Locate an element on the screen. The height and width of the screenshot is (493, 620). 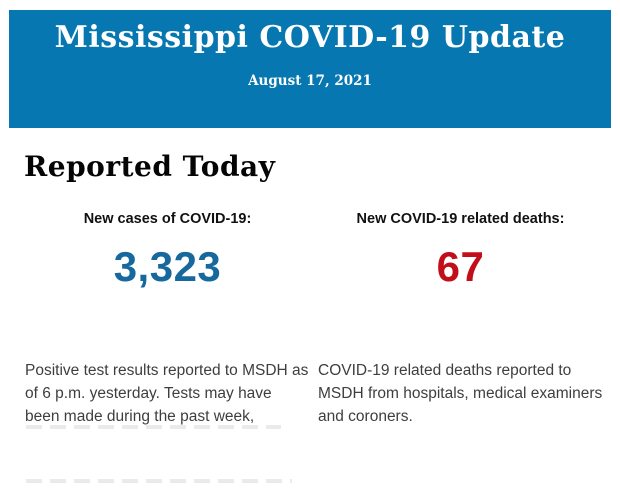
new-cases-label: New cases of COVID-19: is located at coordinates (167, 219).